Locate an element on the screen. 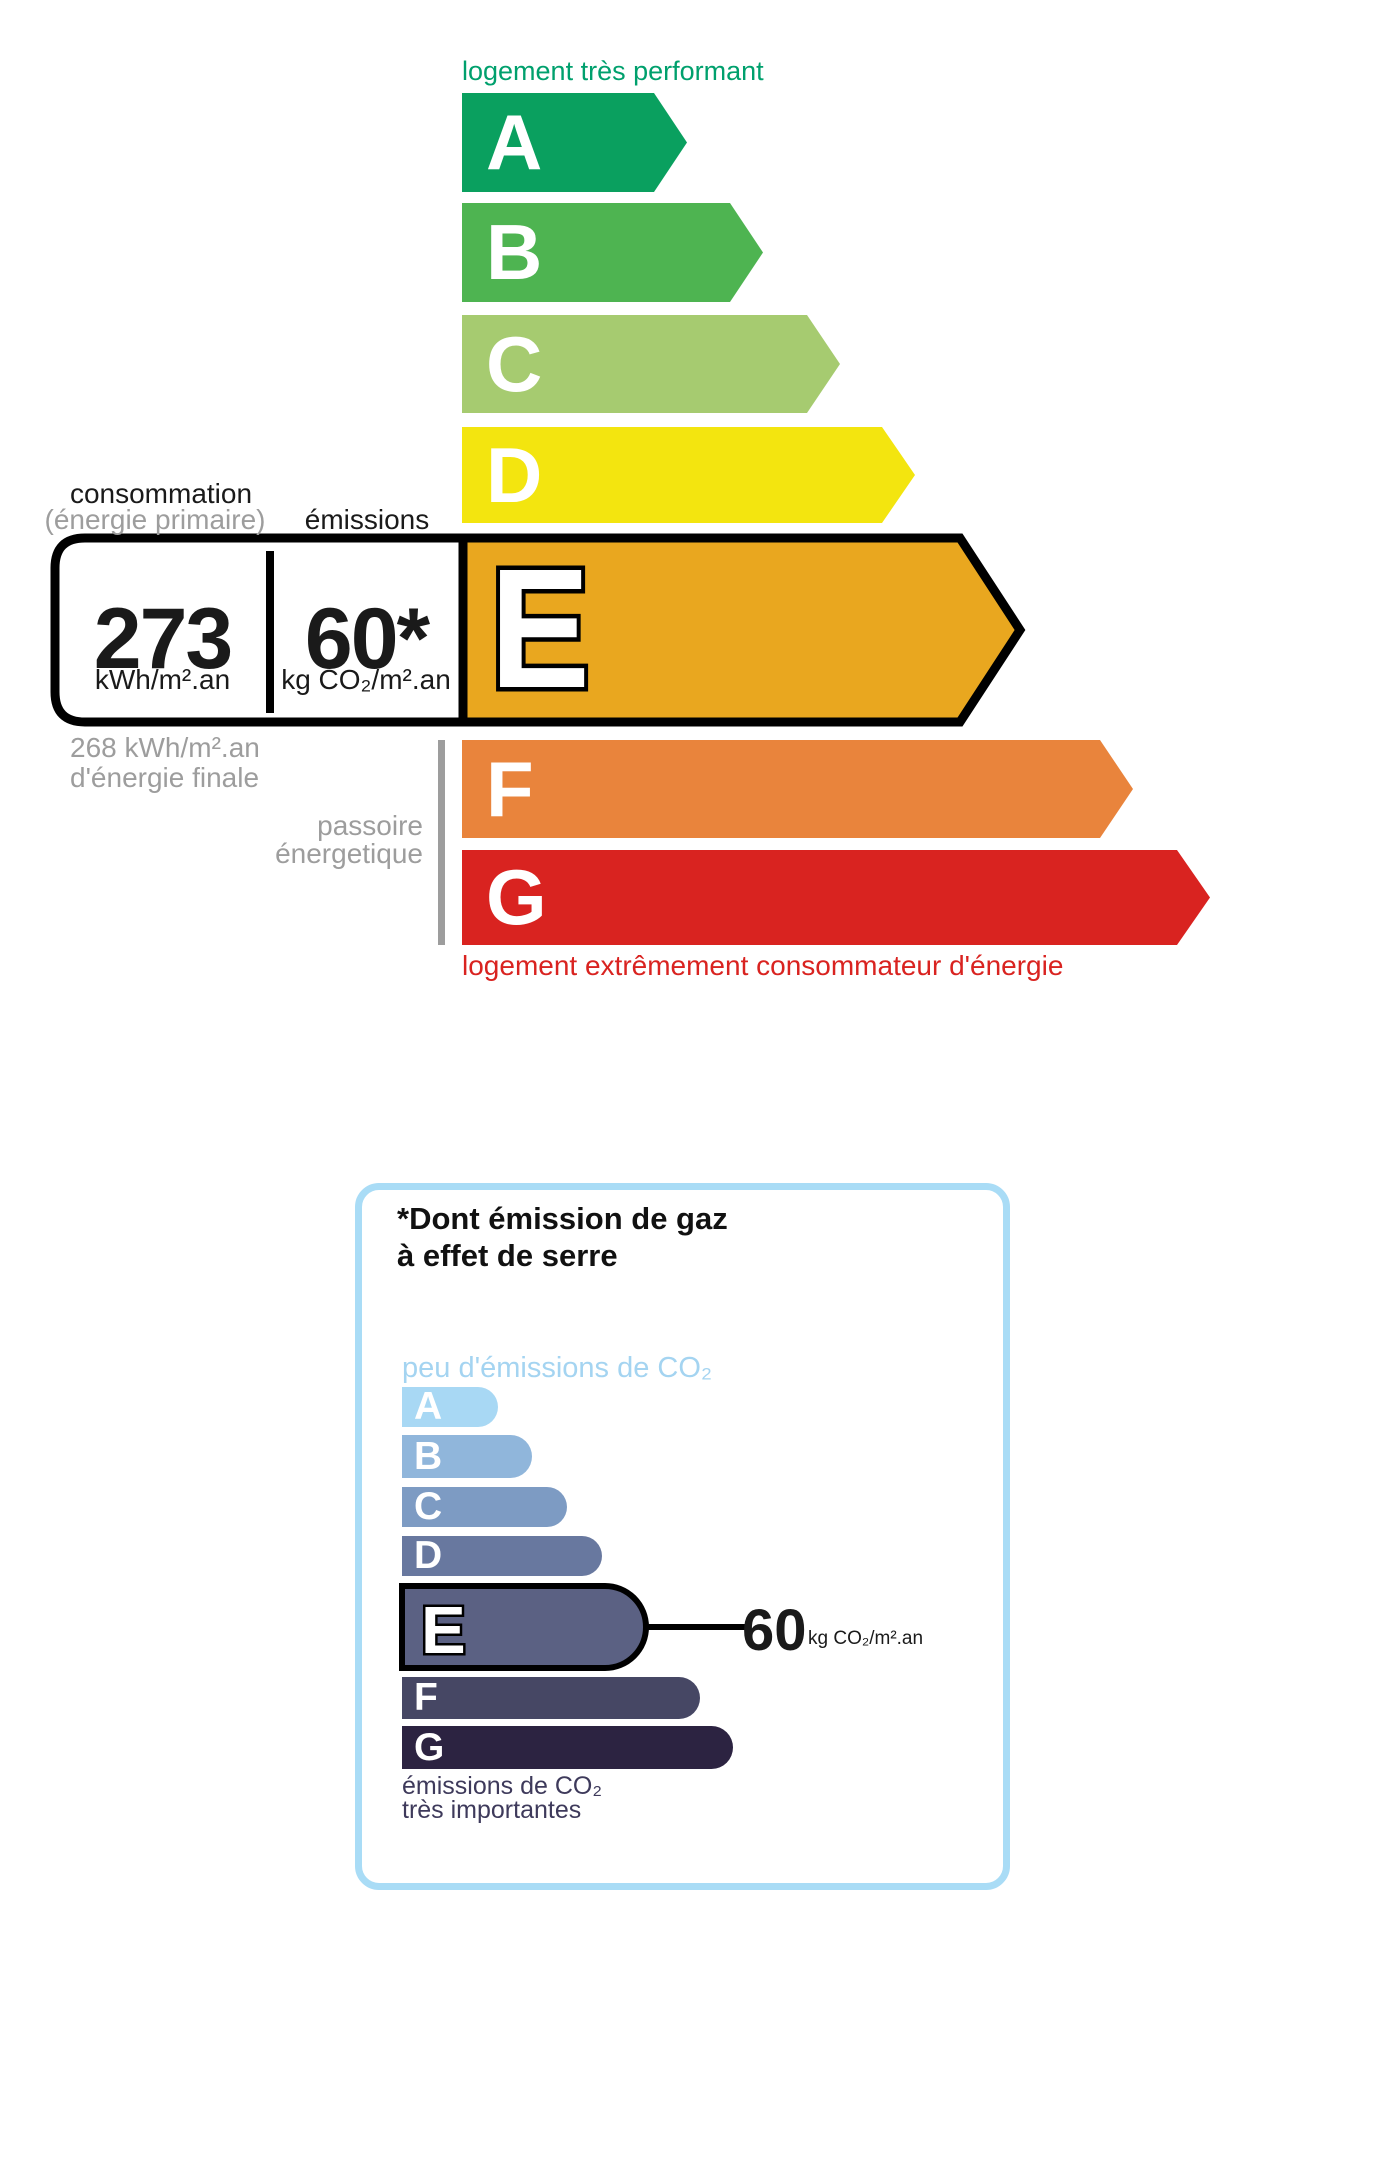 This screenshot has height=2158, width=1380. emissions-unit: kg CO₂/m².an is located at coordinates (366, 679).